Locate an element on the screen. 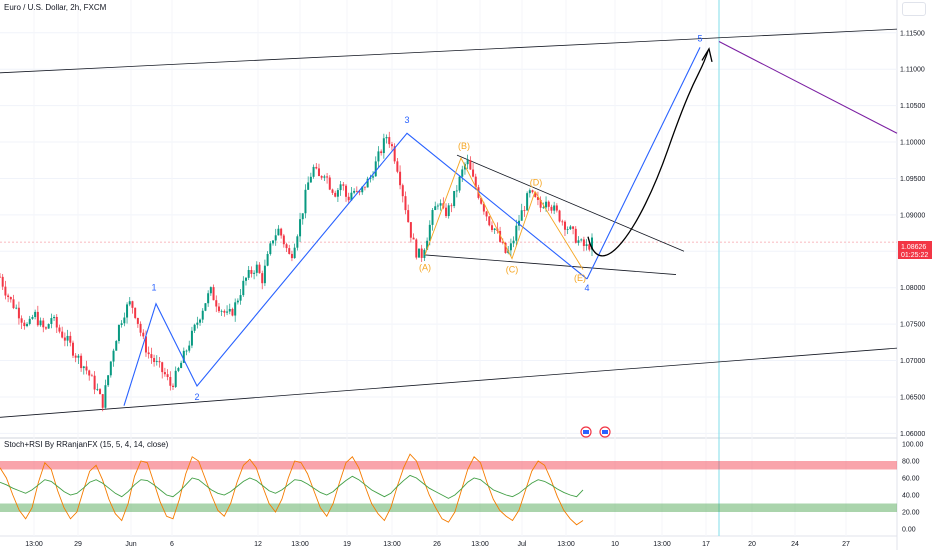 The height and width of the screenshot is (550, 932). y-tick-label: 1.06500 is located at coordinates (912, 397).